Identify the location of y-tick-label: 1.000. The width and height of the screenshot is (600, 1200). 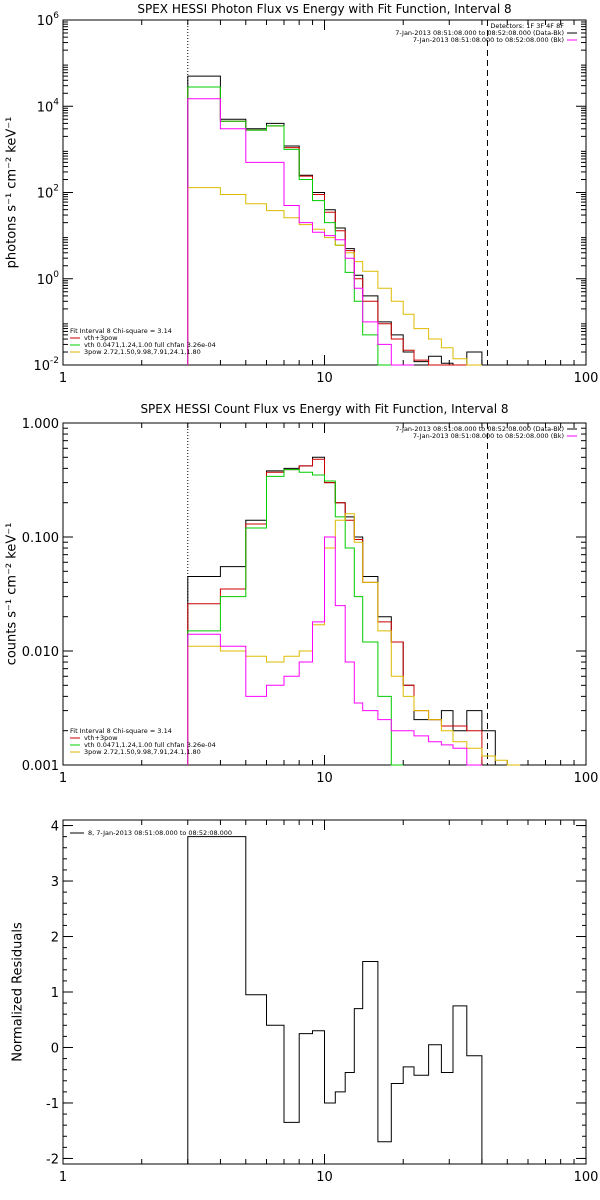
(40, 424).